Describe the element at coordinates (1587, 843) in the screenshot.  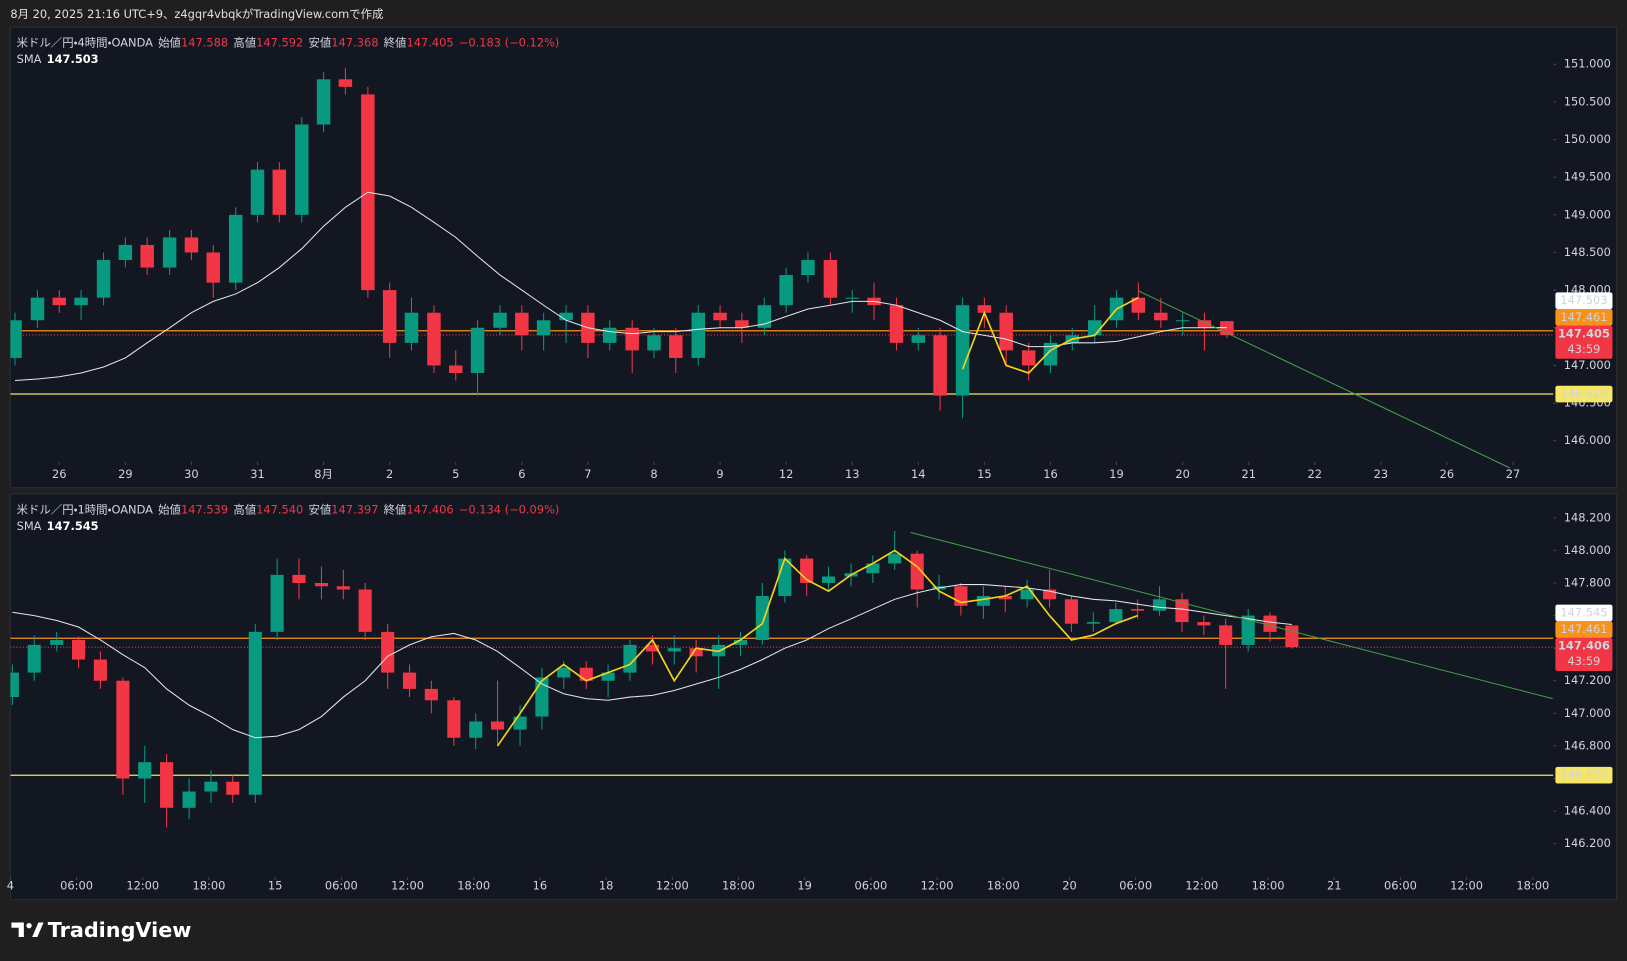
I see `y-tick-label: 146.200` at that location.